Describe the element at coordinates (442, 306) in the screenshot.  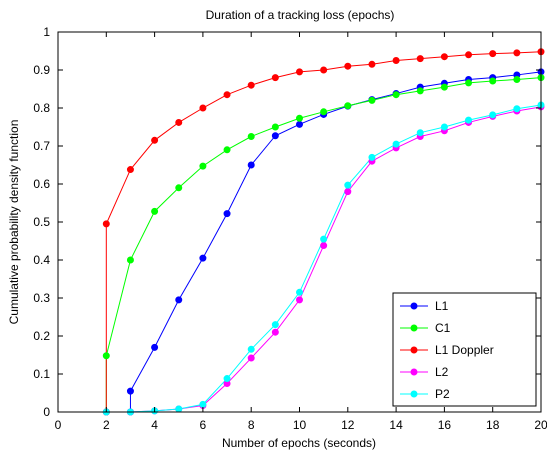
I see `legend-label: L1` at that location.